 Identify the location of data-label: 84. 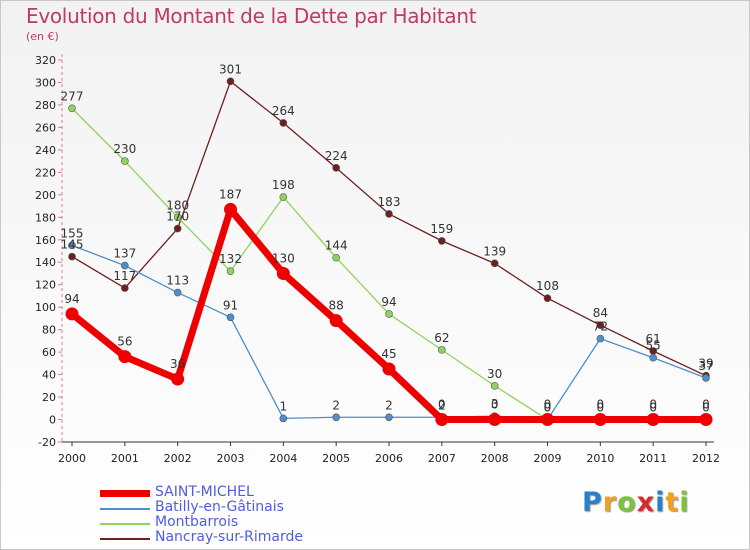
(600, 313).